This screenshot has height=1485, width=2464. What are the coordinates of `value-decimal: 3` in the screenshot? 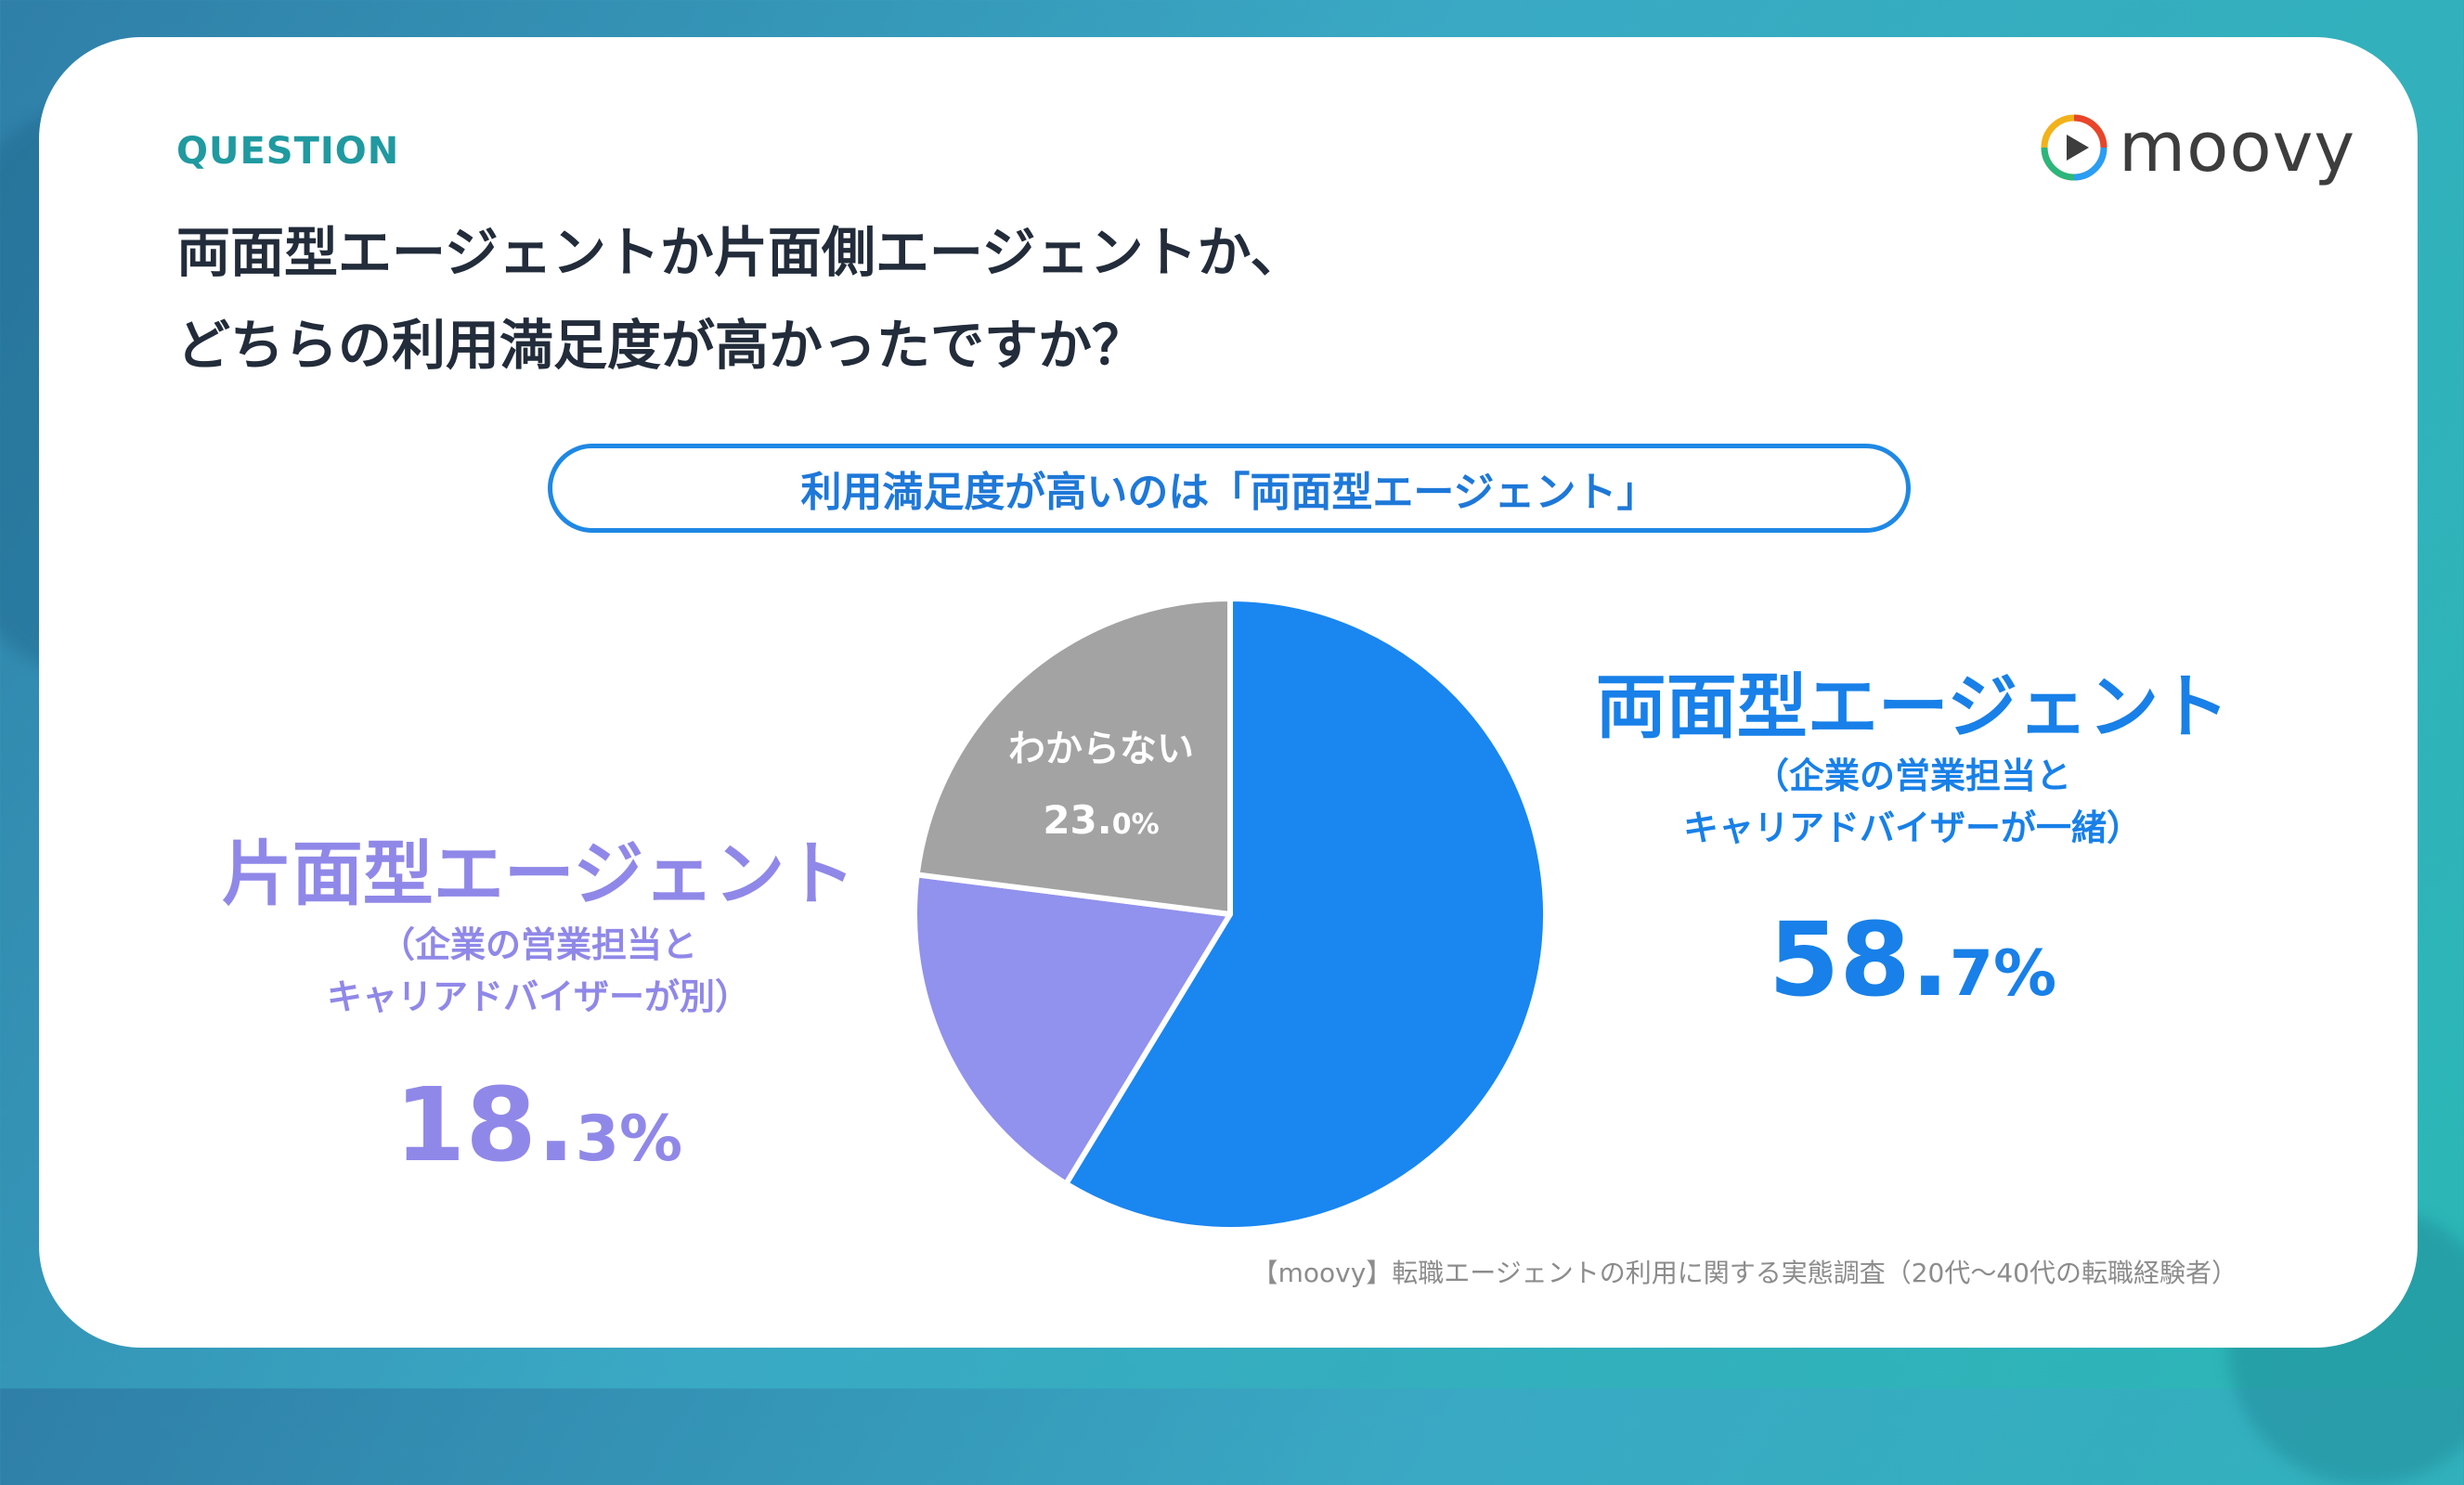 It's located at (597, 1139).